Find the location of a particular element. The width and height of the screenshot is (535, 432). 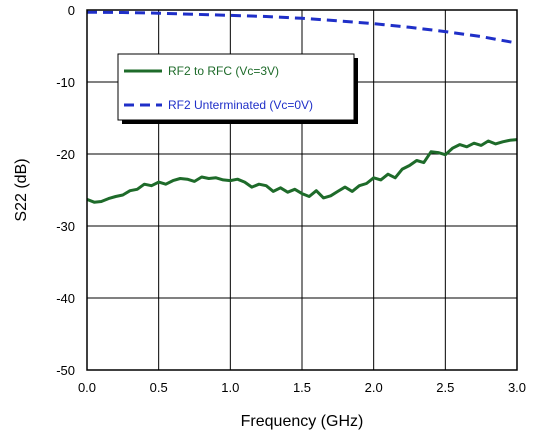

y-tick-label: -40 is located at coordinates (65, 298).